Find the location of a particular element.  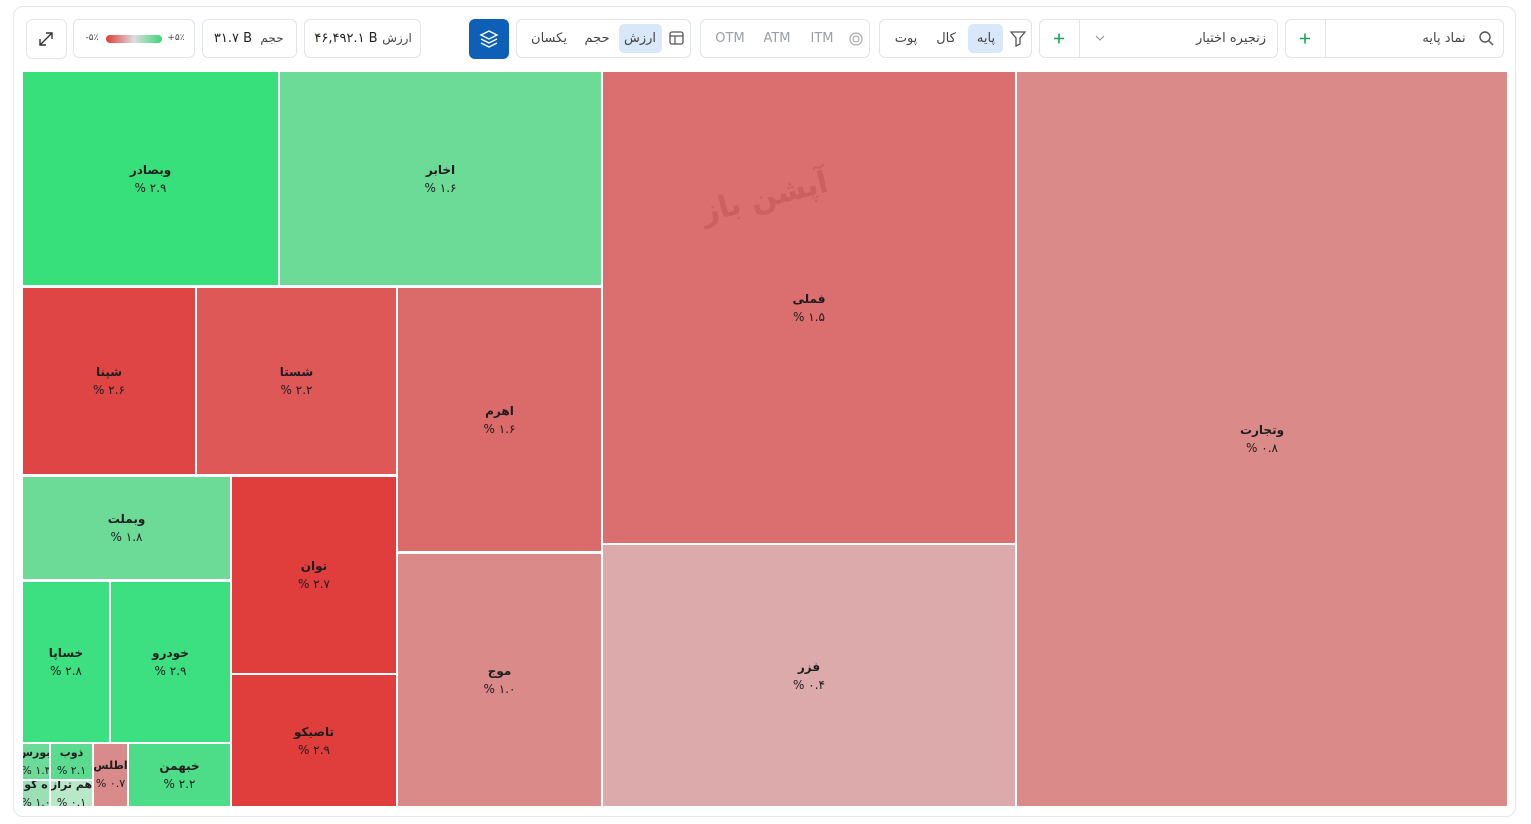

search-box: نماد پایه is located at coordinates (1394, 38).